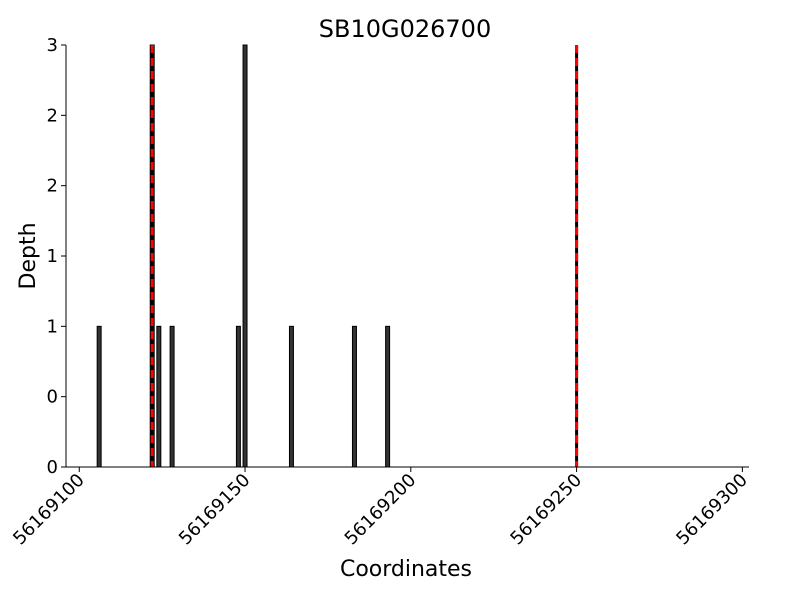 Image resolution: width=800 pixels, height=600 pixels. I want to click on y-tick-label: 3, so click(52, 45).